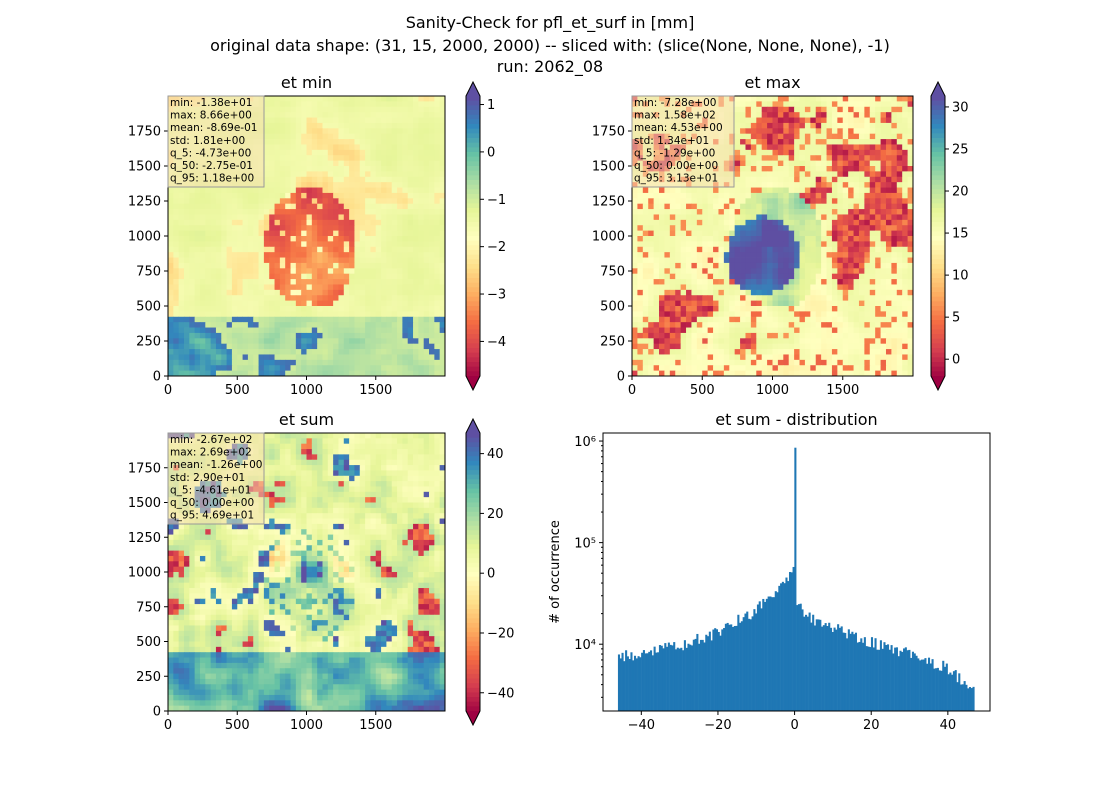 Image resolution: width=1100 pixels, height=800 pixels. What do you see at coordinates (157, 712) in the screenshot?
I see `y-tick-label: 0` at bounding box center [157, 712].